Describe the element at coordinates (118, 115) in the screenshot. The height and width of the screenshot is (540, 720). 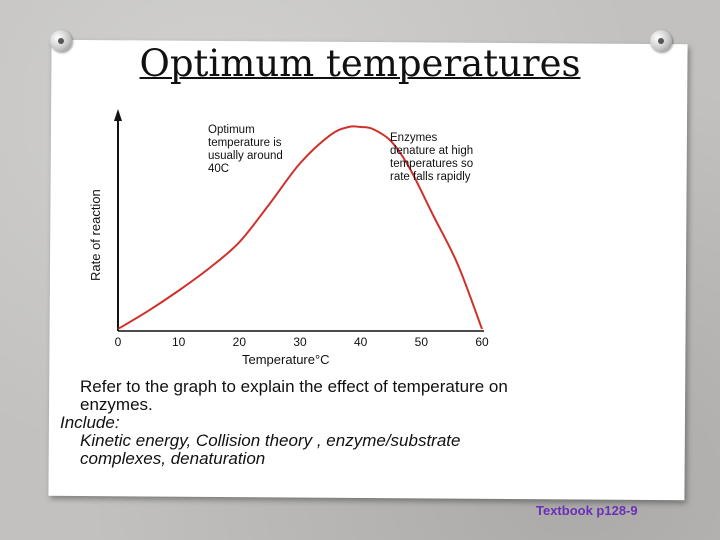
I see `y-axis-arrow-icon` at that location.